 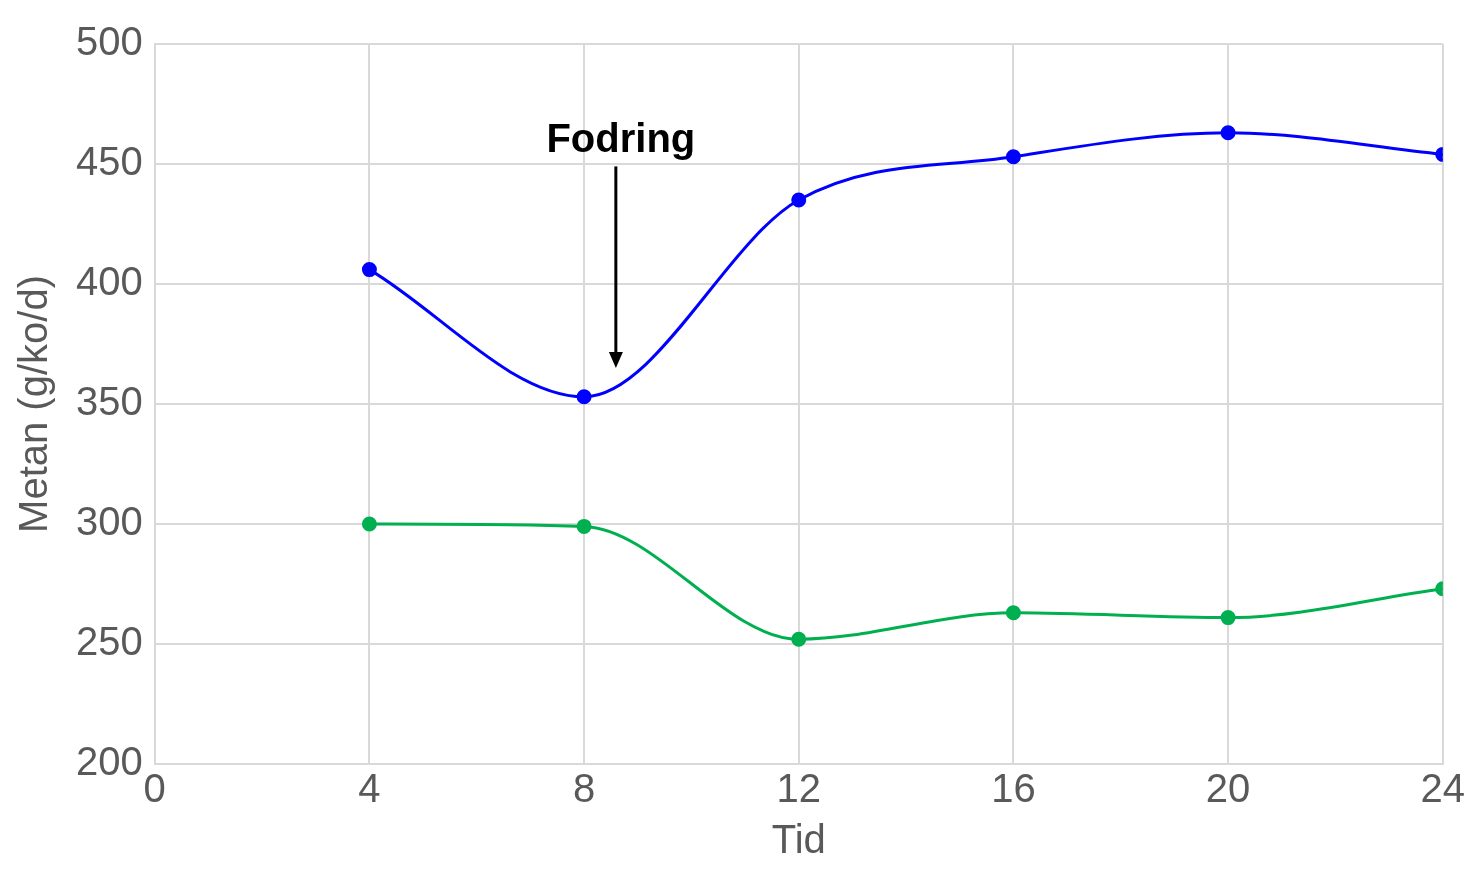 What do you see at coordinates (1228, 788) in the screenshot?
I see `x-tick-label: 20` at bounding box center [1228, 788].